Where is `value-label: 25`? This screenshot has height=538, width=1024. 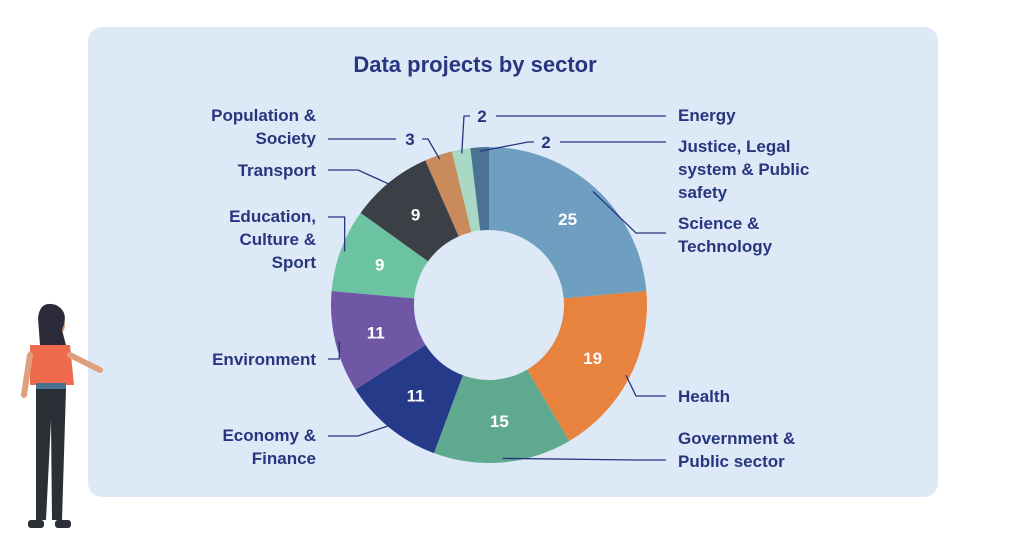 value-label: 25 is located at coordinates (567, 219).